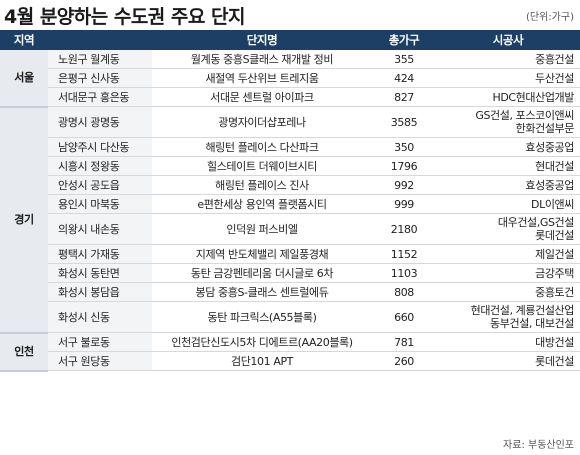  Describe the element at coordinates (100, 342) in the screenshot. I see `location-cell: 서구 불로동` at that location.